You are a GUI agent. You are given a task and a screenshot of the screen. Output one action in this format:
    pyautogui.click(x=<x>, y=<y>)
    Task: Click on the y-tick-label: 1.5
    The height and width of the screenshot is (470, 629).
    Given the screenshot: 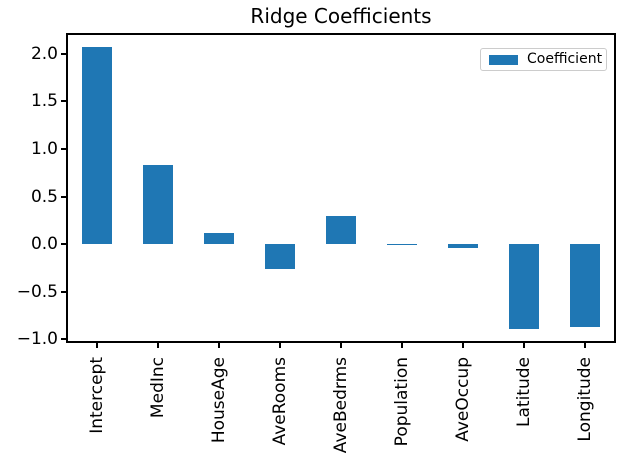 What is the action you would take?
    pyautogui.click(x=44, y=101)
    